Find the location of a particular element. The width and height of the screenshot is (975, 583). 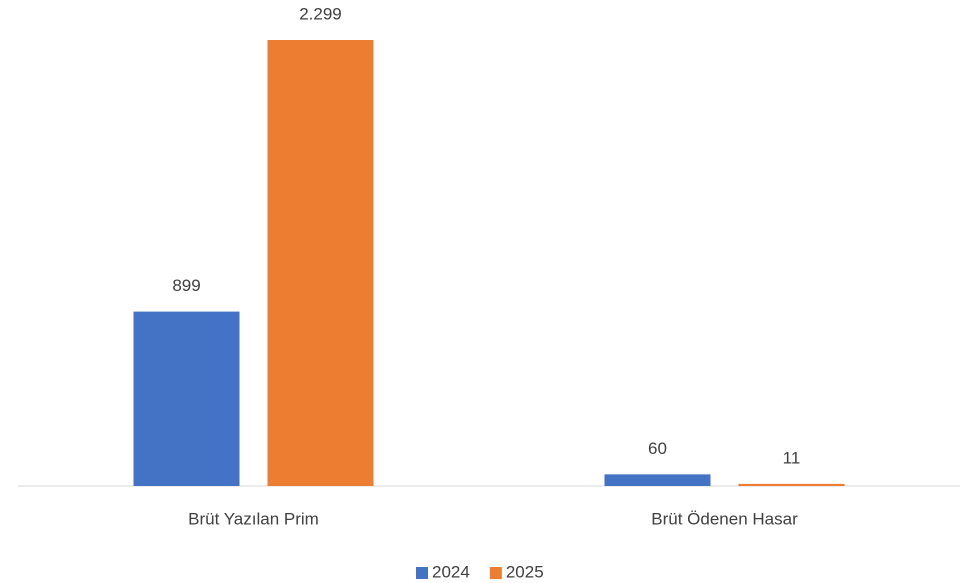

value-label: 2.299 is located at coordinates (320, 13).